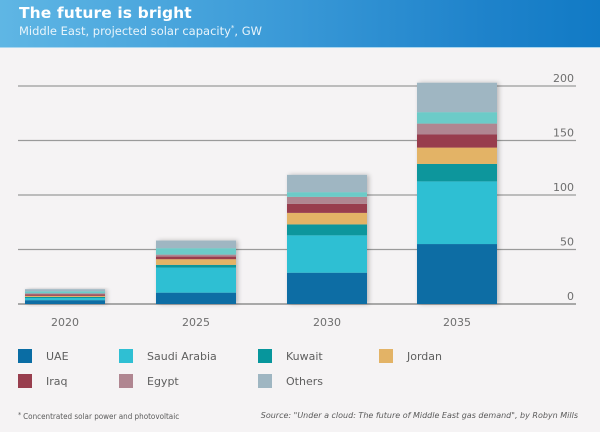  I want to click on bar-stack-2025, so click(196, 272).